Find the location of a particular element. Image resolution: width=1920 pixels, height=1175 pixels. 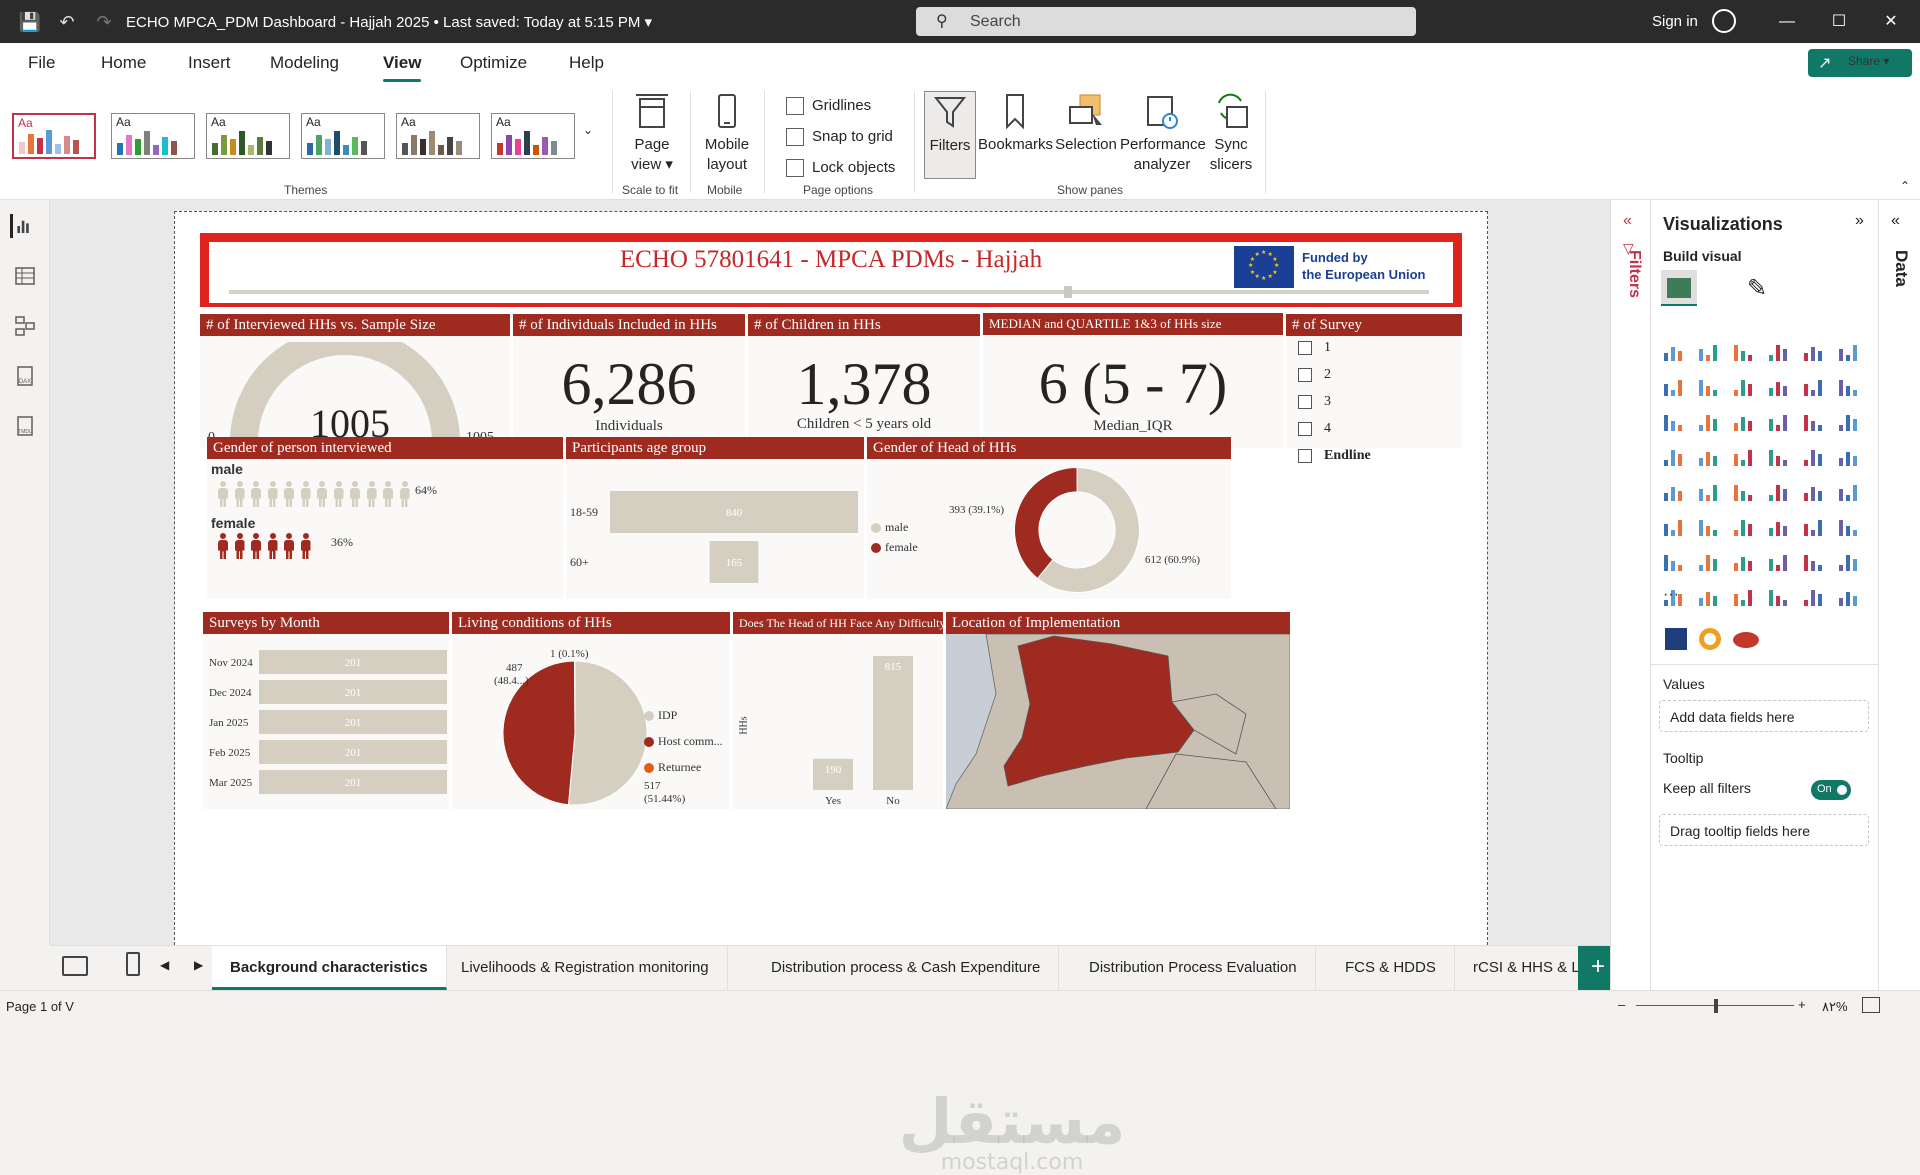

page-tab-distribution-cash: Distribution process & Cash Expenditure is located at coordinates (906, 968).